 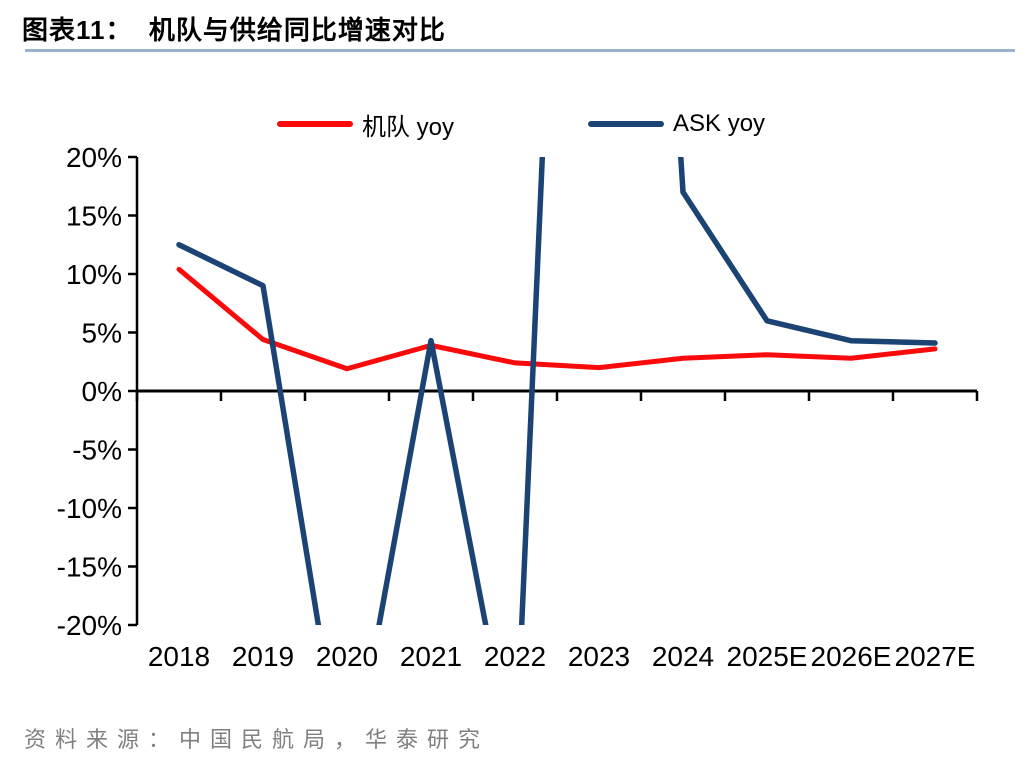 I want to click on legend-item-fleet-yoy: 机队 yoy, so click(x=366, y=125).